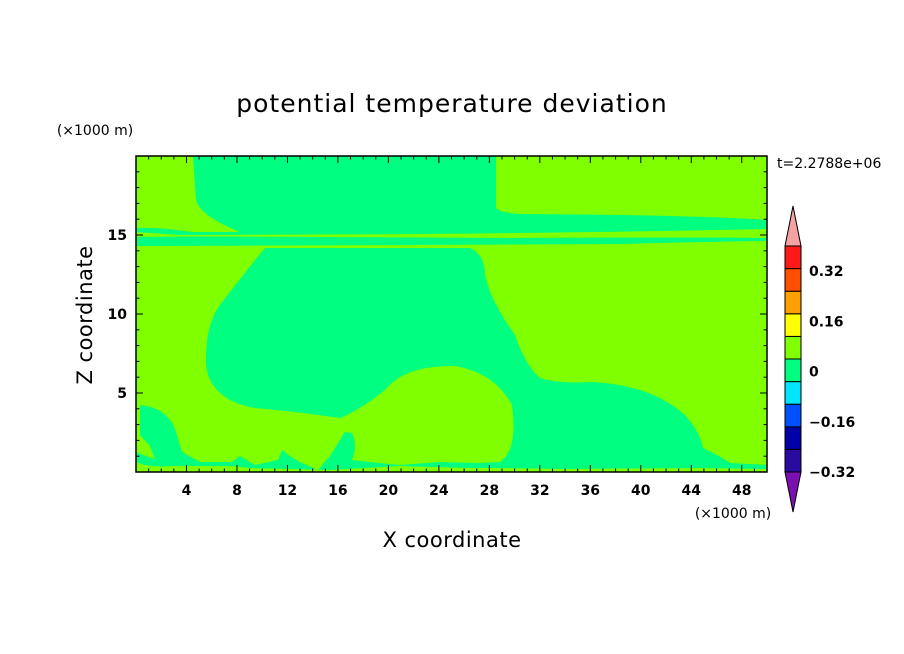 This screenshot has height=654, width=904. I want to click on x-tick-label: 44, so click(692, 491).